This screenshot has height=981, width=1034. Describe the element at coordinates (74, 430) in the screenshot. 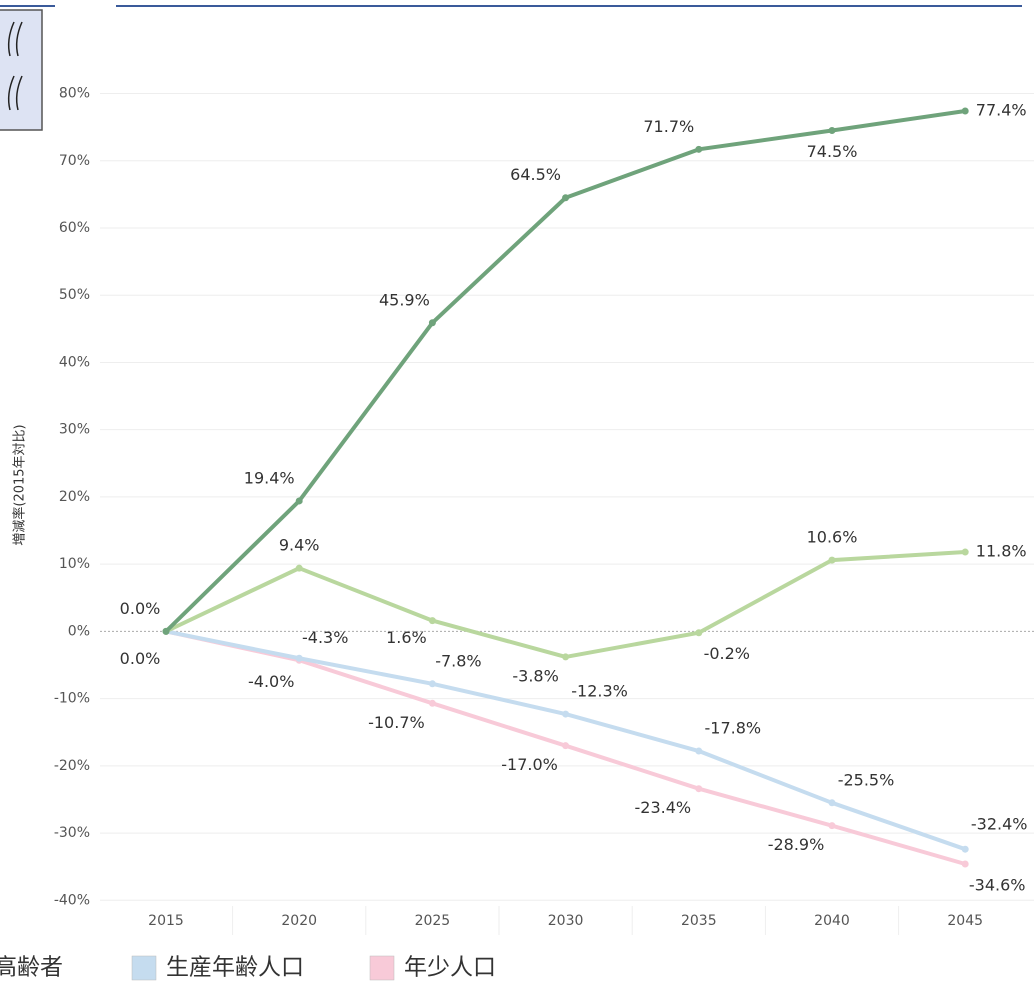

I see `y-tick-label: 30%` at that location.